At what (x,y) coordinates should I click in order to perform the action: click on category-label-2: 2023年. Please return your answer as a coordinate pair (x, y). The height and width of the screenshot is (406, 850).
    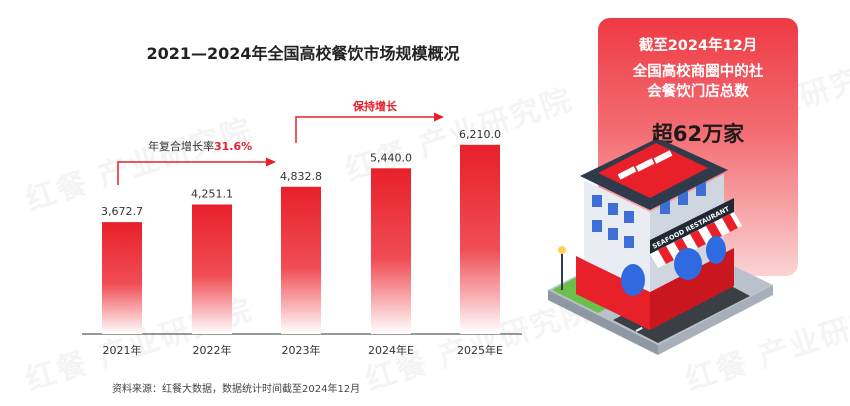
    Looking at the image, I should click on (301, 350).